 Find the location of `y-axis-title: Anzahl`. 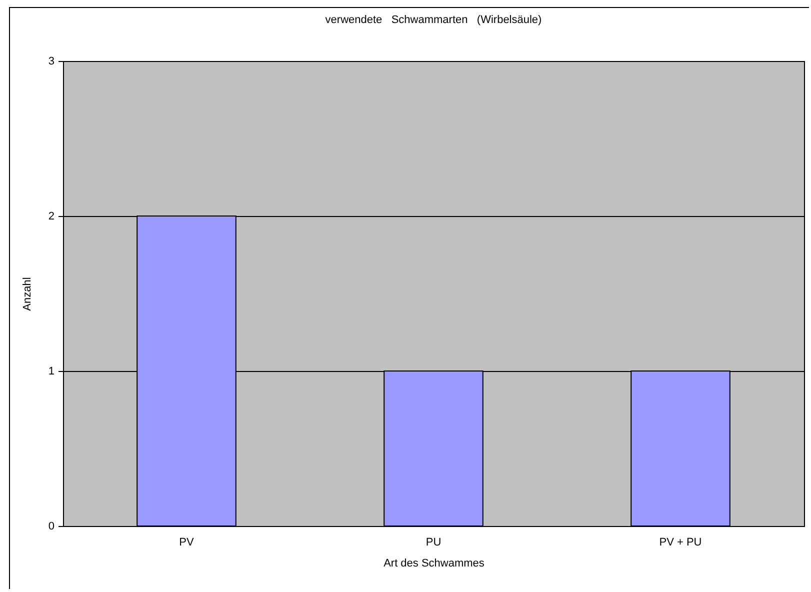

y-axis-title: Anzahl is located at coordinates (27, 294).